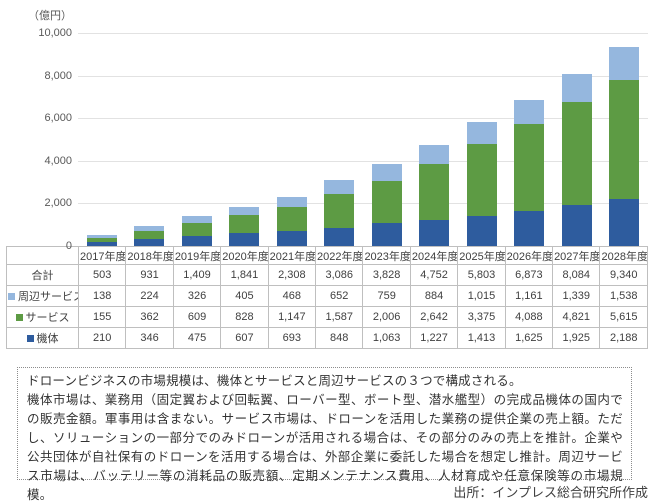 The image size is (650, 501). I want to click on table-cell: 503, so click(102, 275).